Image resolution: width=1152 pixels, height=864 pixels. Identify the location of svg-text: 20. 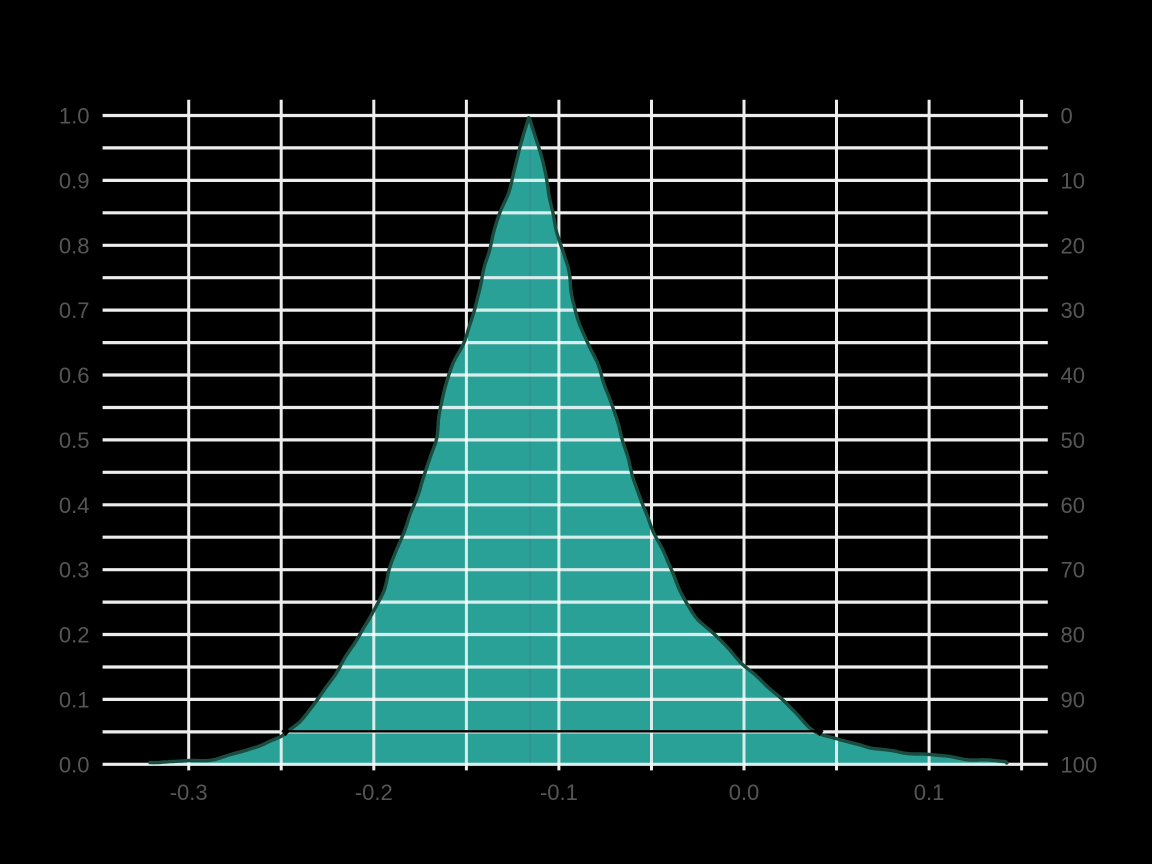
(1073, 245).